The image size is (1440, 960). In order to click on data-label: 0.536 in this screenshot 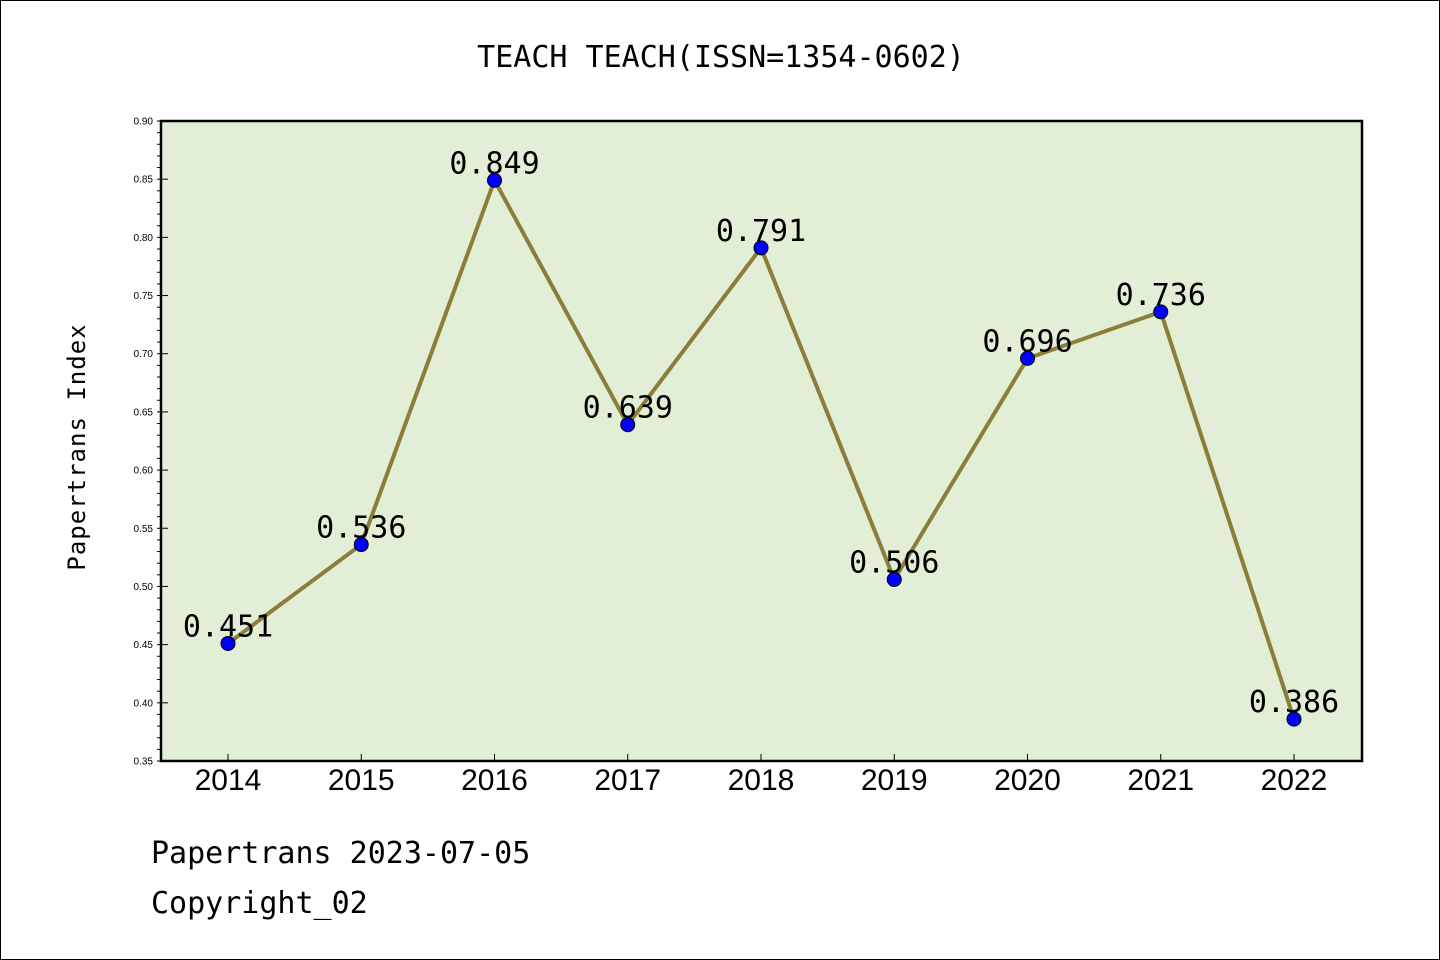, I will do `click(361, 528)`.